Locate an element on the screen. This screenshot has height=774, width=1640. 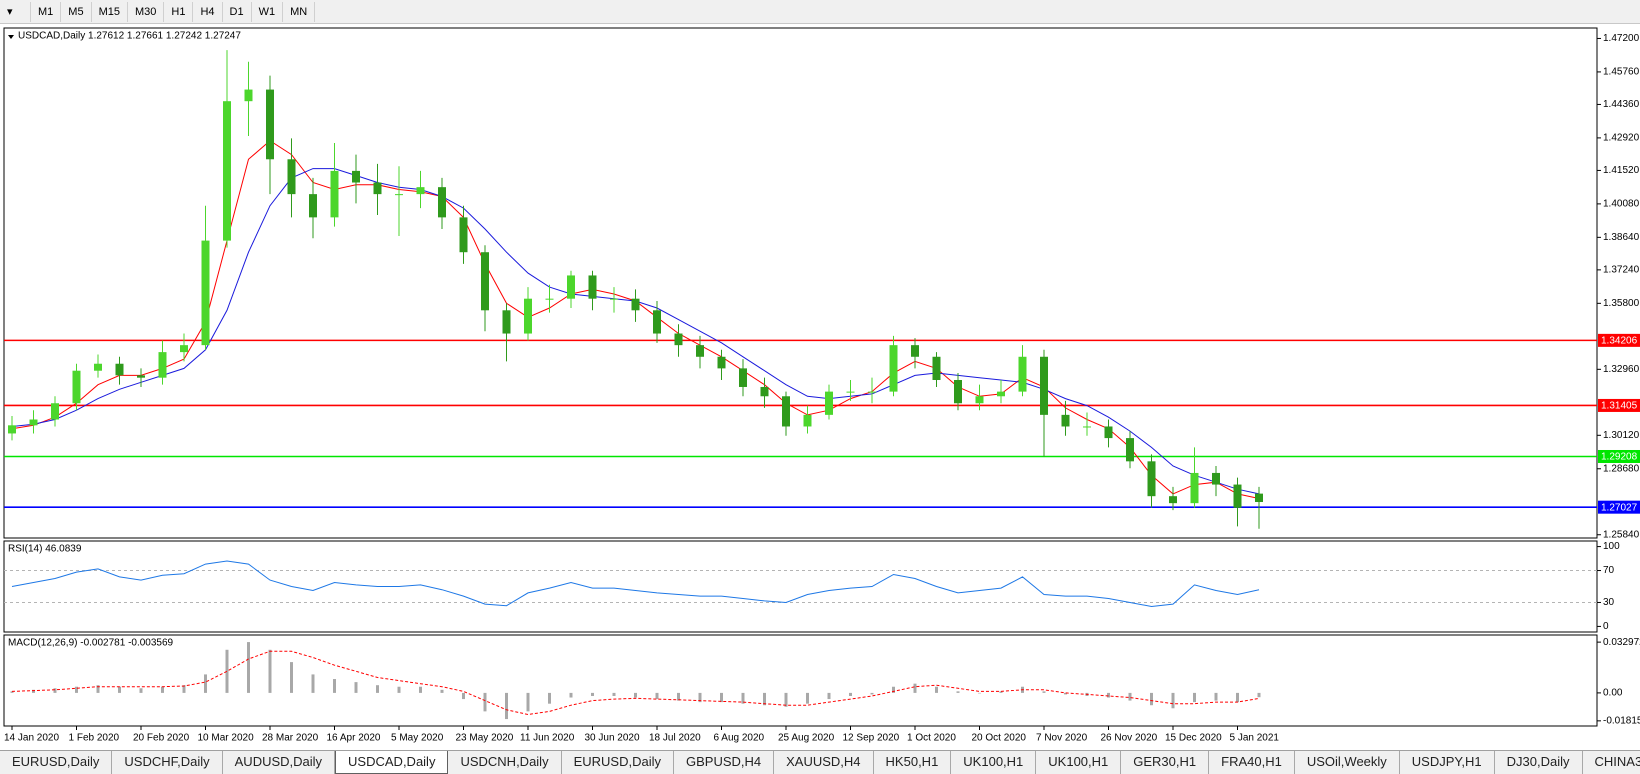
y-tick-label: 1.42920 is located at coordinates (1621, 138).